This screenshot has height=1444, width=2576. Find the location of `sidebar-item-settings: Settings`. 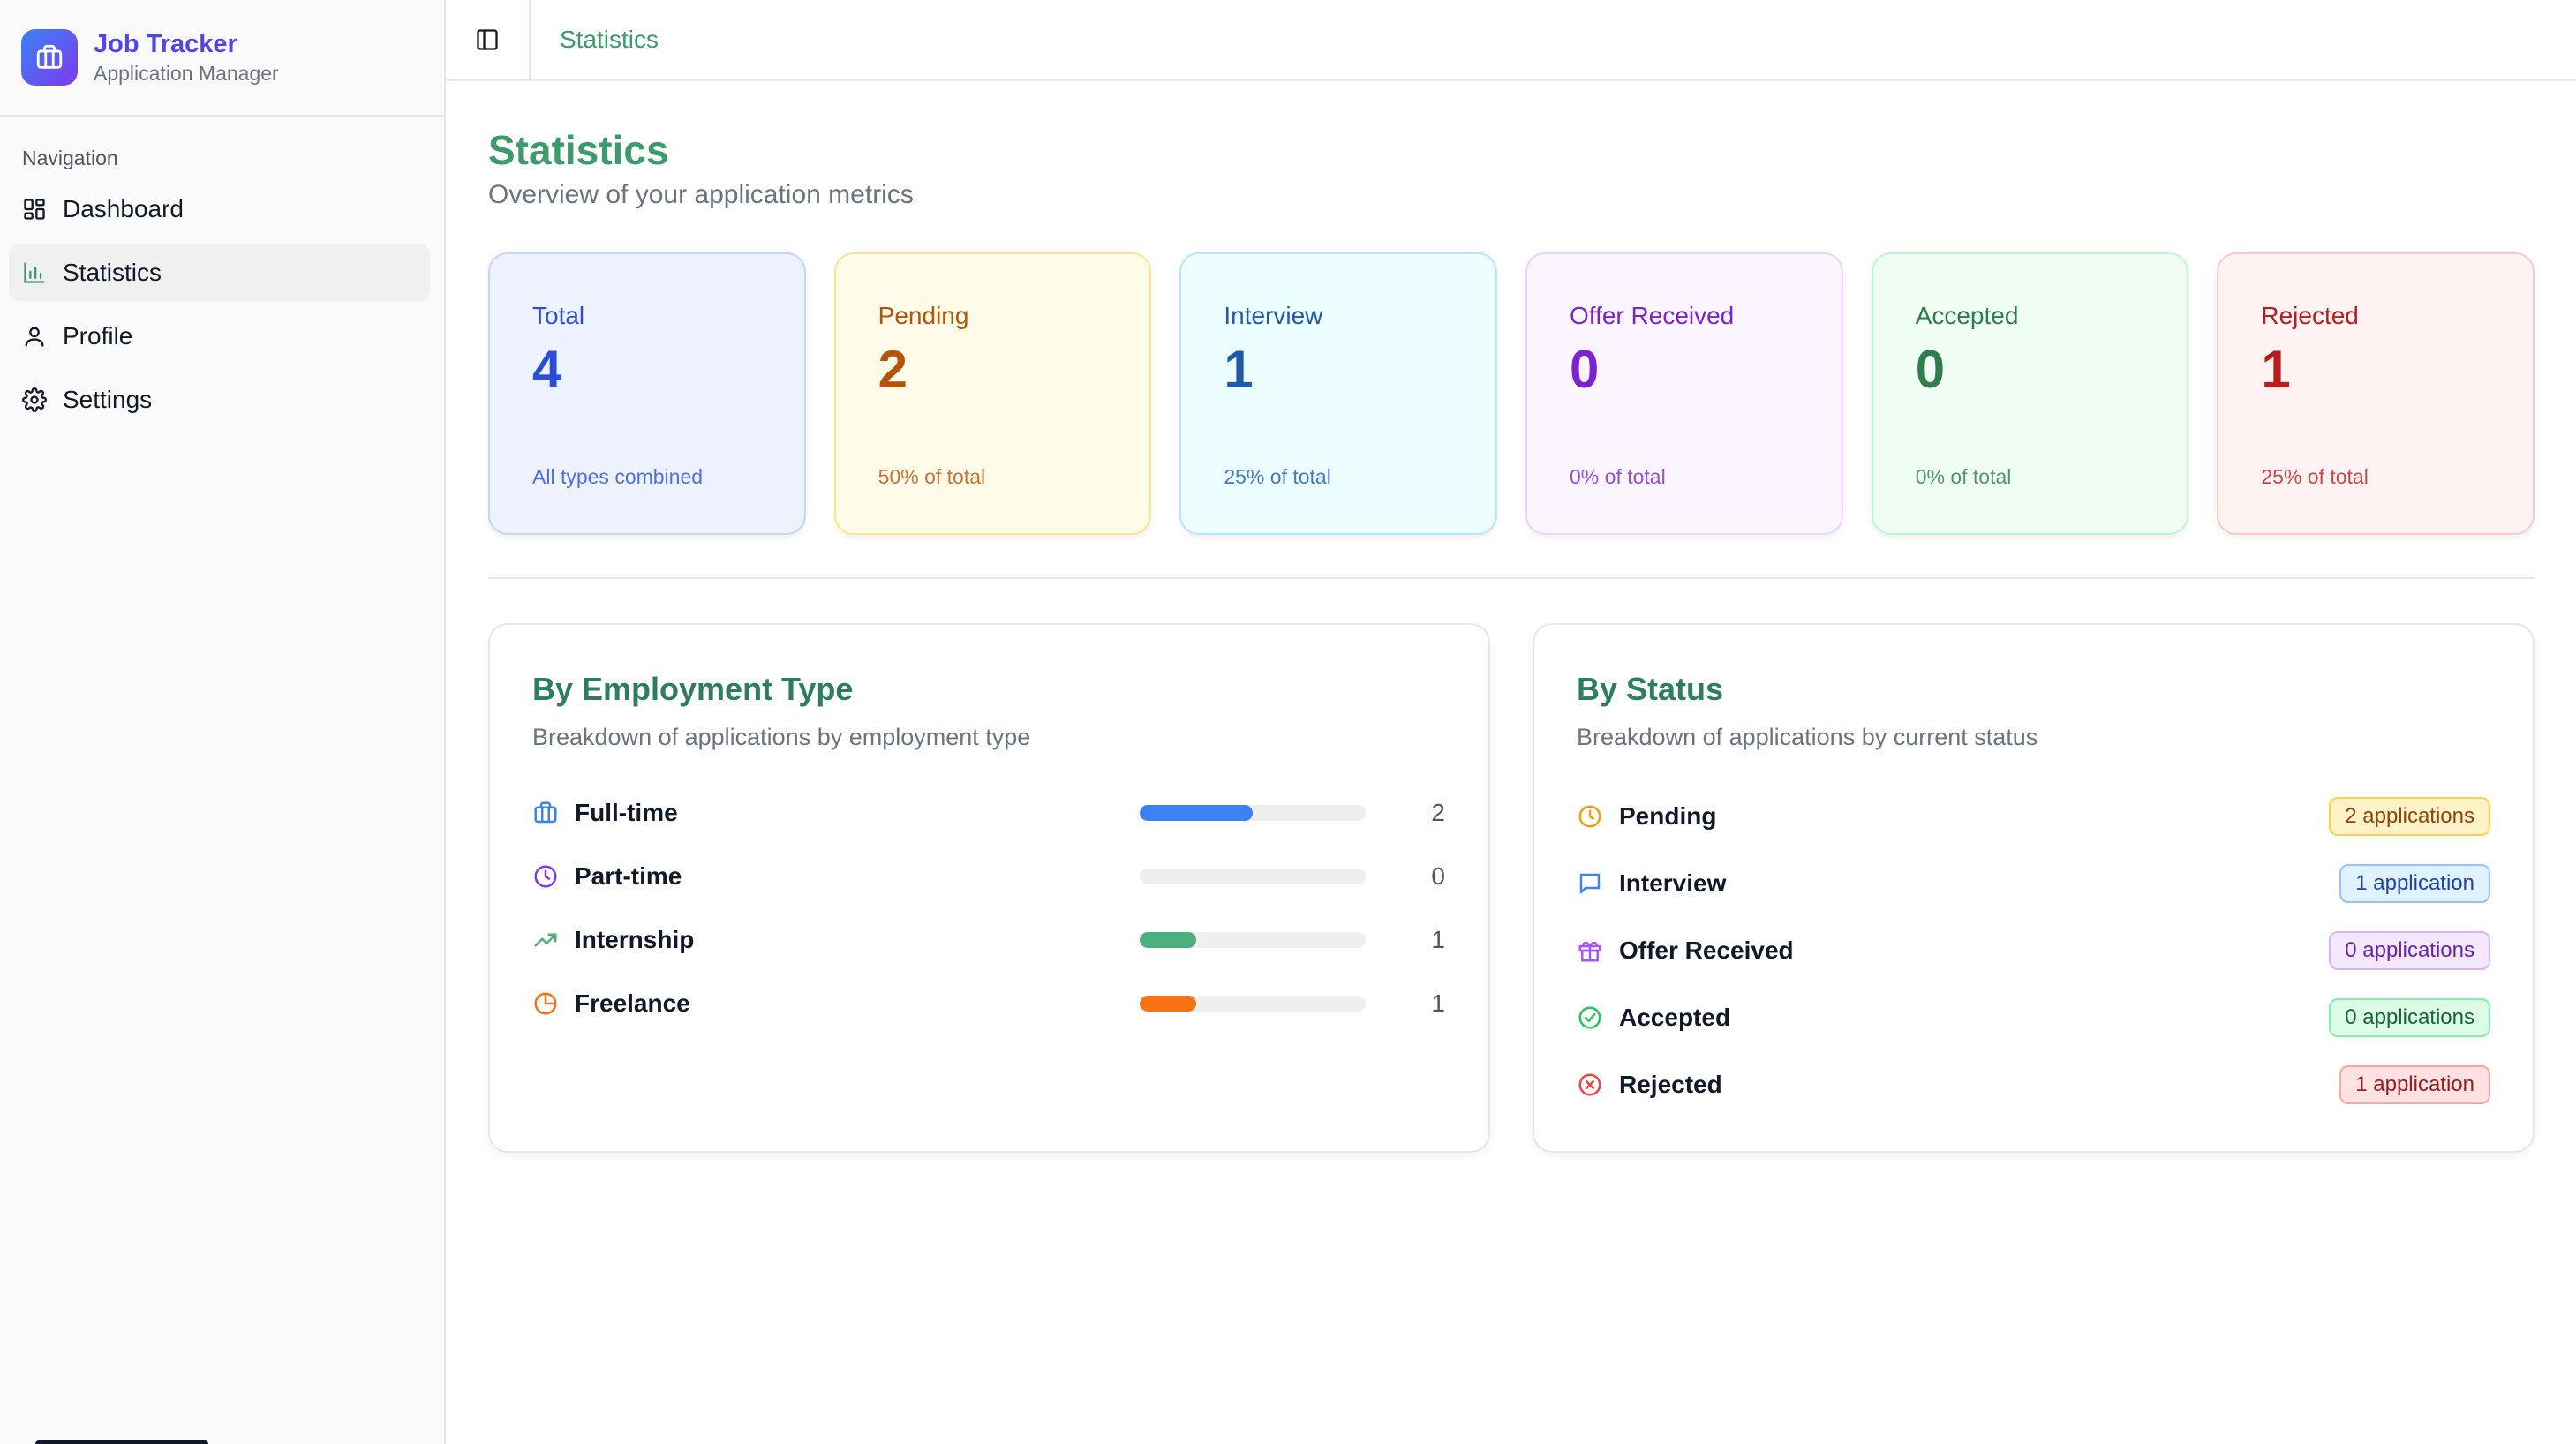

sidebar-item-settings: Settings is located at coordinates (220, 400).